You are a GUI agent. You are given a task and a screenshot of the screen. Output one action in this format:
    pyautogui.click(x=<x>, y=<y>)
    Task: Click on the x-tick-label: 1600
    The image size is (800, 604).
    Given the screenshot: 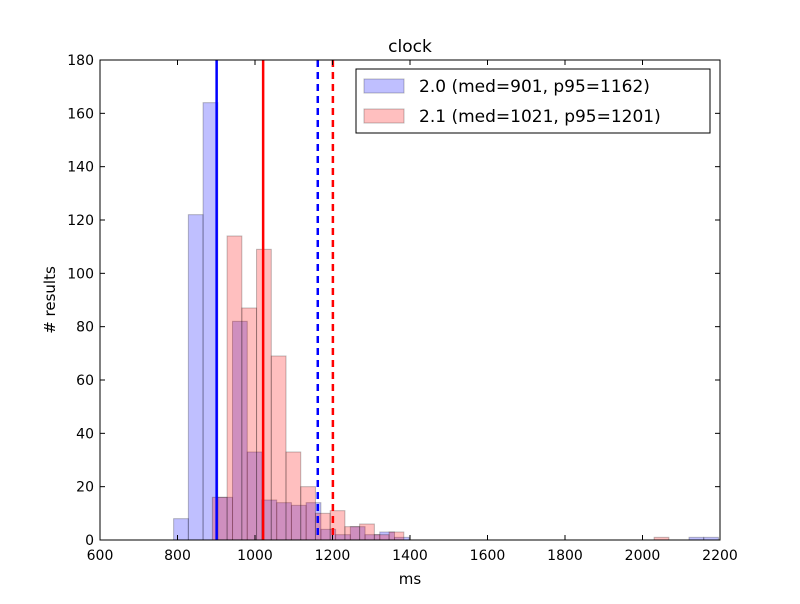 What is the action you would take?
    pyautogui.click(x=488, y=556)
    